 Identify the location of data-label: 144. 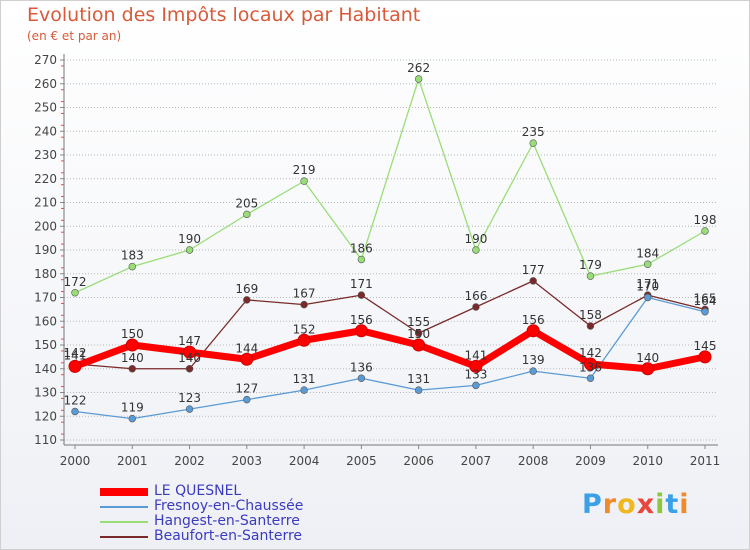
(246, 348).